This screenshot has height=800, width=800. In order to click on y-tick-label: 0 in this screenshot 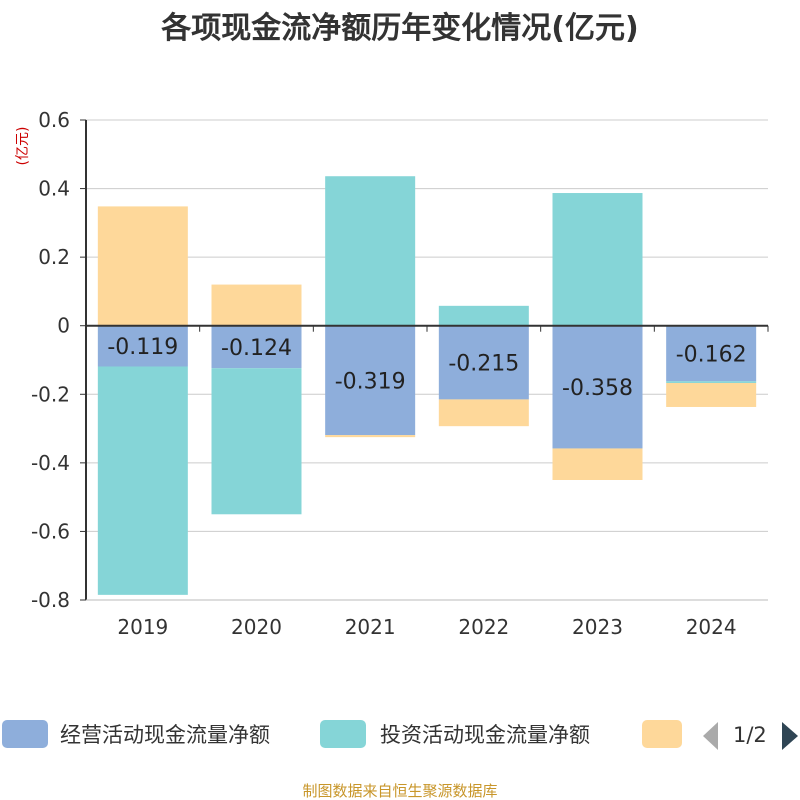, I will do `click(63, 326)`.